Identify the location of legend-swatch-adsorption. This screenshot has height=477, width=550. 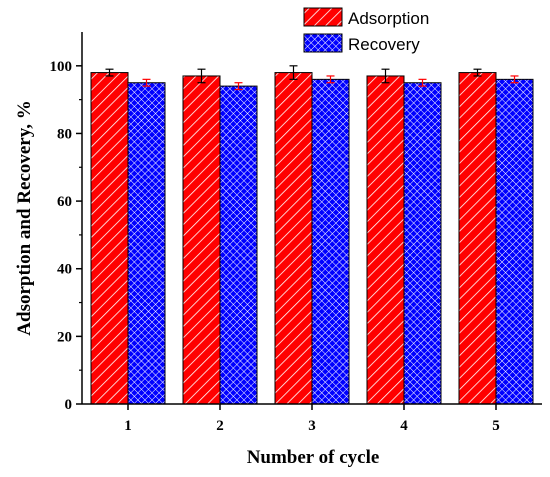
(323, 17).